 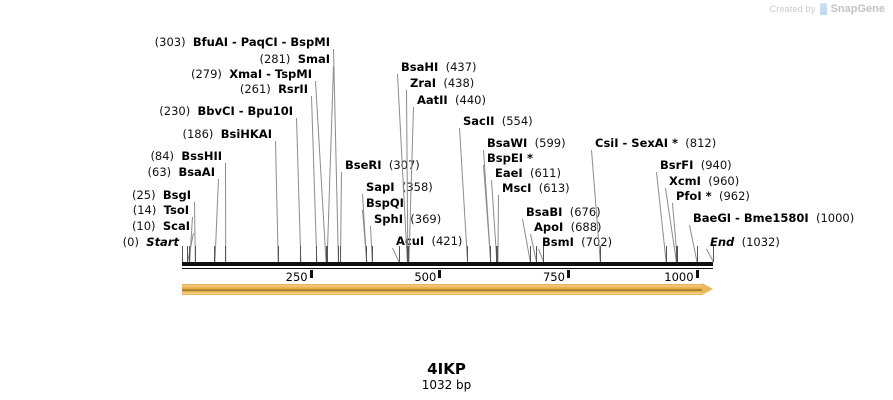 What do you see at coordinates (216, 111) in the screenshot?
I see `enzyme-name: BbvCI` at bounding box center [216, 111].